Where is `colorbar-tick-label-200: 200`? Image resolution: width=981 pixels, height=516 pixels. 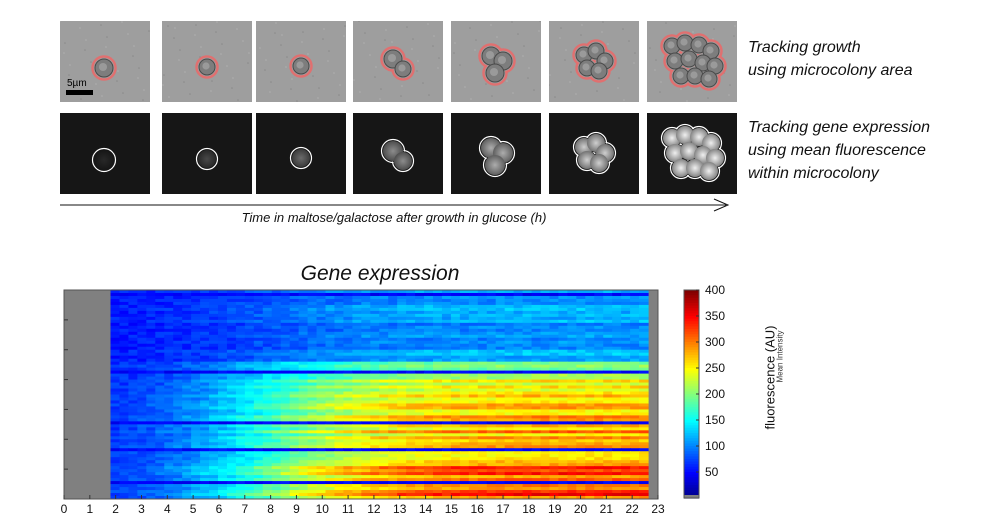 colorbar-tick-label-200: 200 is located at coordinates (715, 394).